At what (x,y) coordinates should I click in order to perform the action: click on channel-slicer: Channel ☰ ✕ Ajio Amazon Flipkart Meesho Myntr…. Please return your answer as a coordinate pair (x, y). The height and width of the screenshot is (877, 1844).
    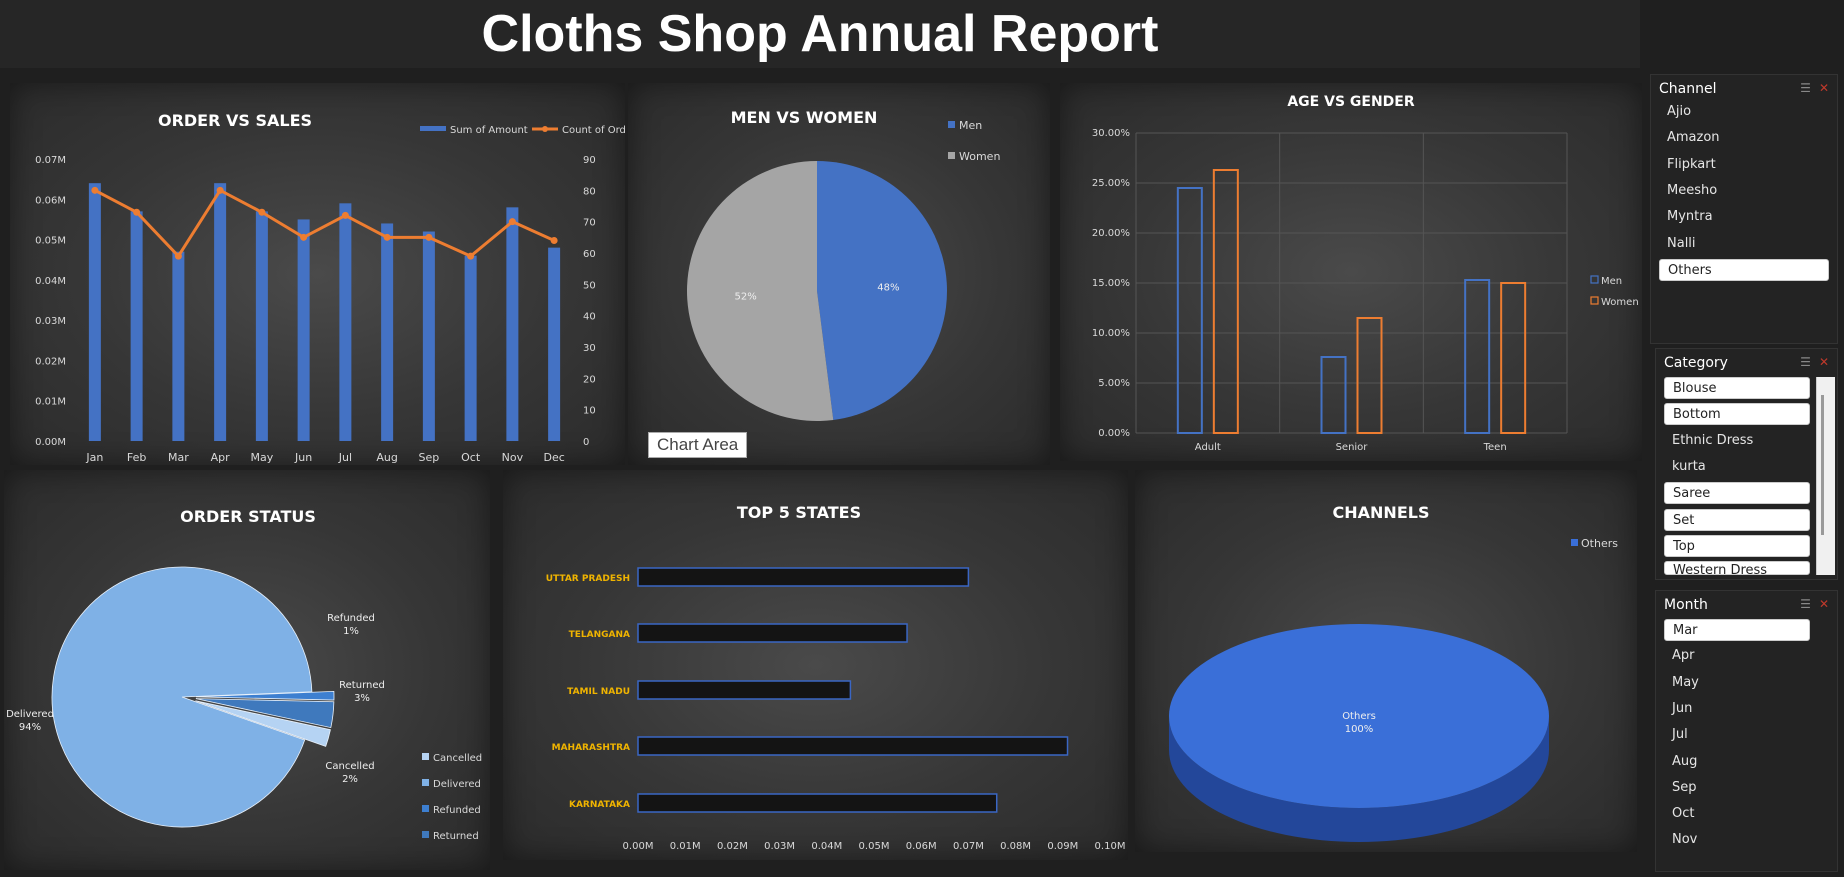
    Looking at the image, I should click on (1744, 209).